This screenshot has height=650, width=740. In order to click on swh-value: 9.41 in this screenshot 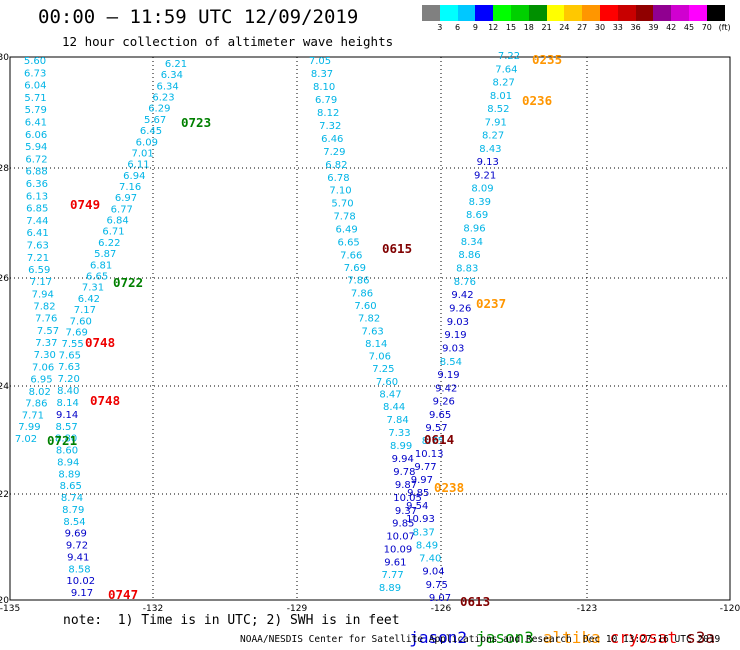, I will do `click(78, 557)`.